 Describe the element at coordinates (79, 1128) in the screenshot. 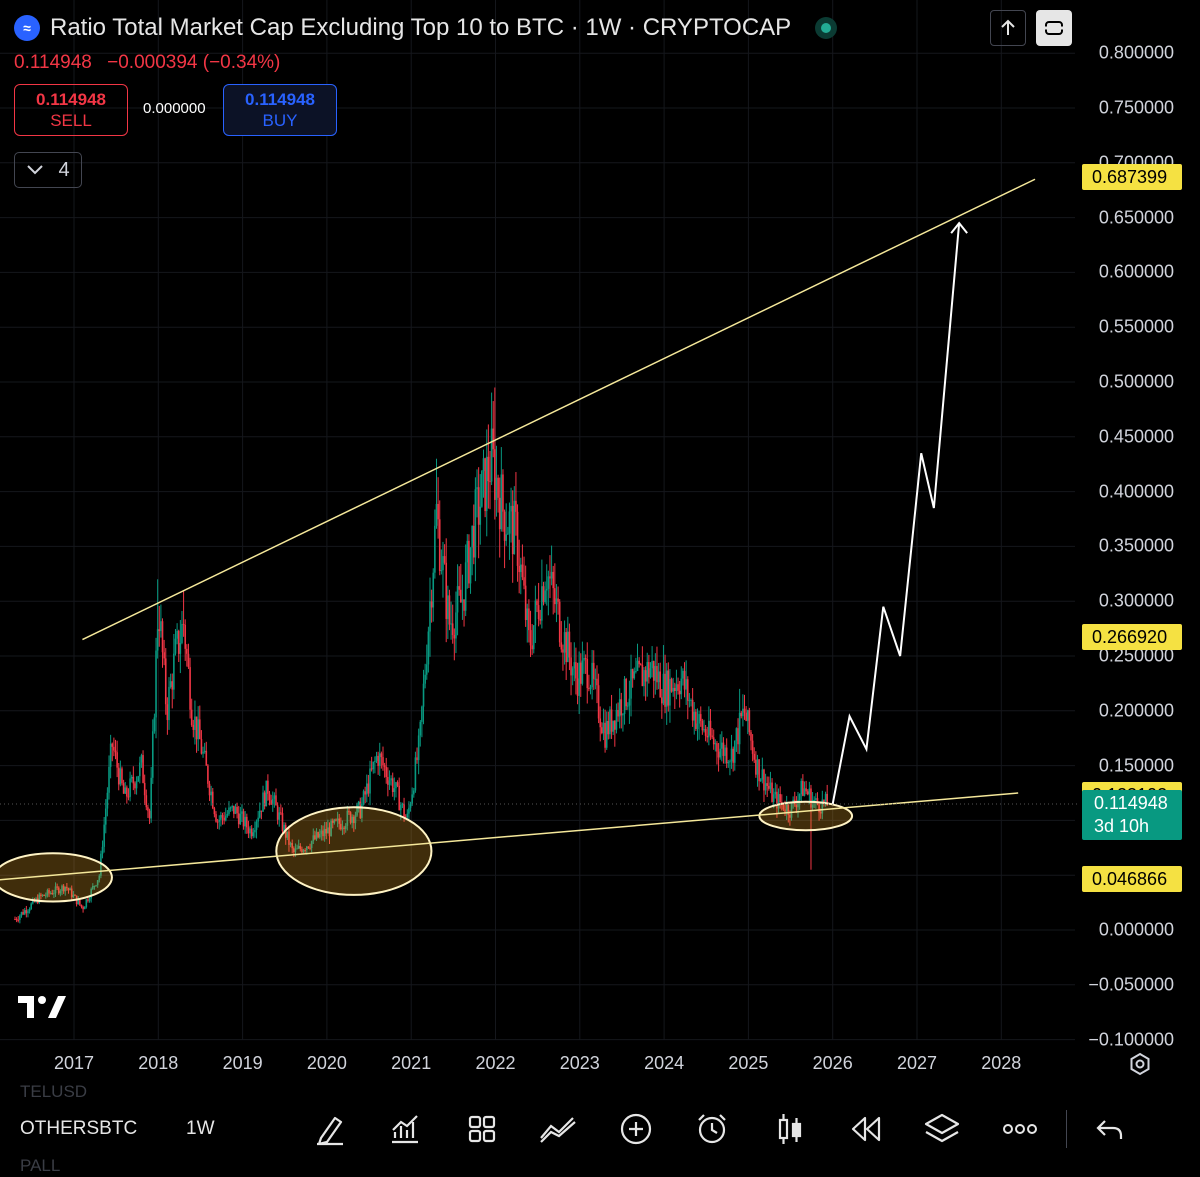

I see `symbol-button: OTHERSBTC` at that location.